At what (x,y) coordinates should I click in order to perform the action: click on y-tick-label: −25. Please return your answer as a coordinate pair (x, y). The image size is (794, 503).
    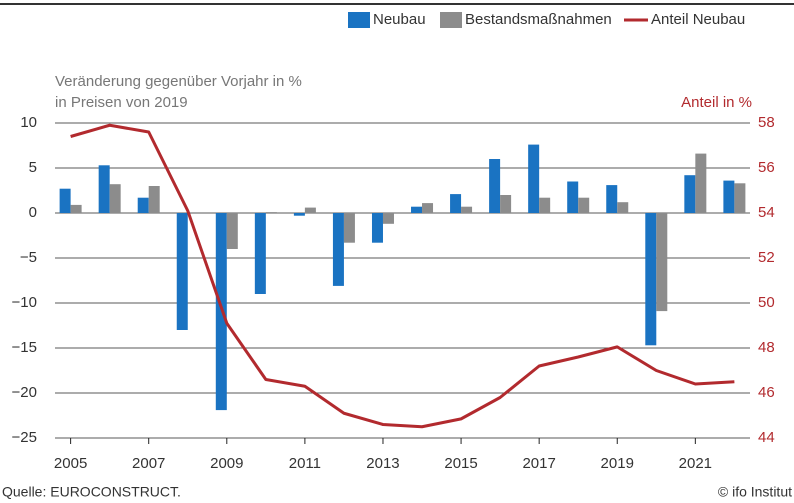
    Looking at the image, I should click on (24, 437).